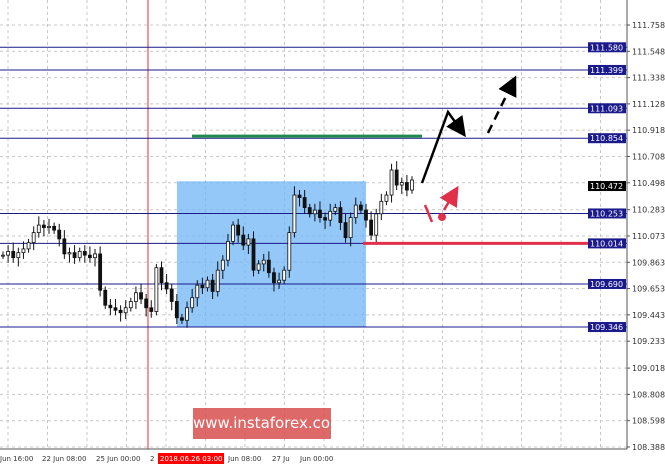 The width and height of the screenshot is (665, 468). What do you see at coordinates (443, 146) in the screenshot?
I see `forecast-arrow-up-down` at bounding box center [443, 146].